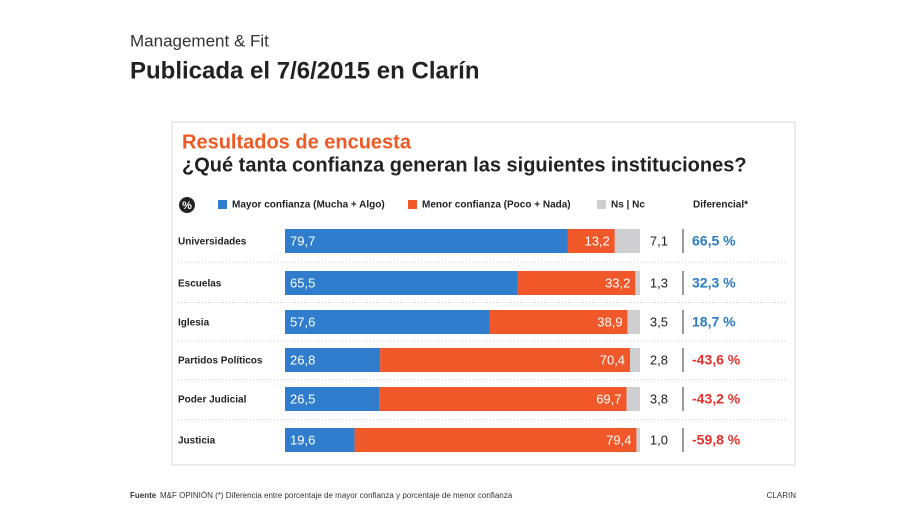 The height and width of the screenshot is (506, 900). I want to click on page-title: Publicada el 7/6/2015 en Clarín, so click(305, 70).